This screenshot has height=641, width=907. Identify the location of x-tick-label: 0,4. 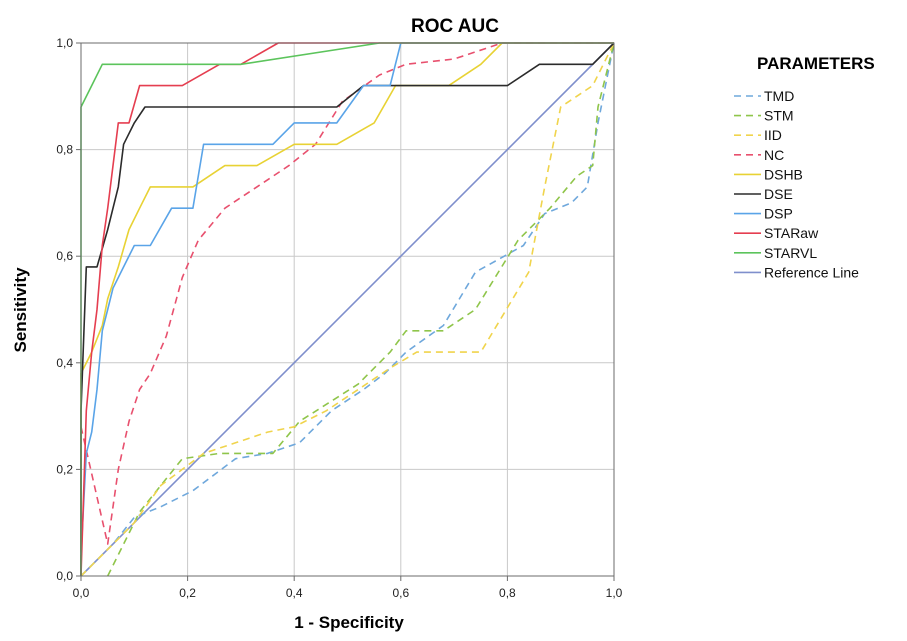
(294, 593).